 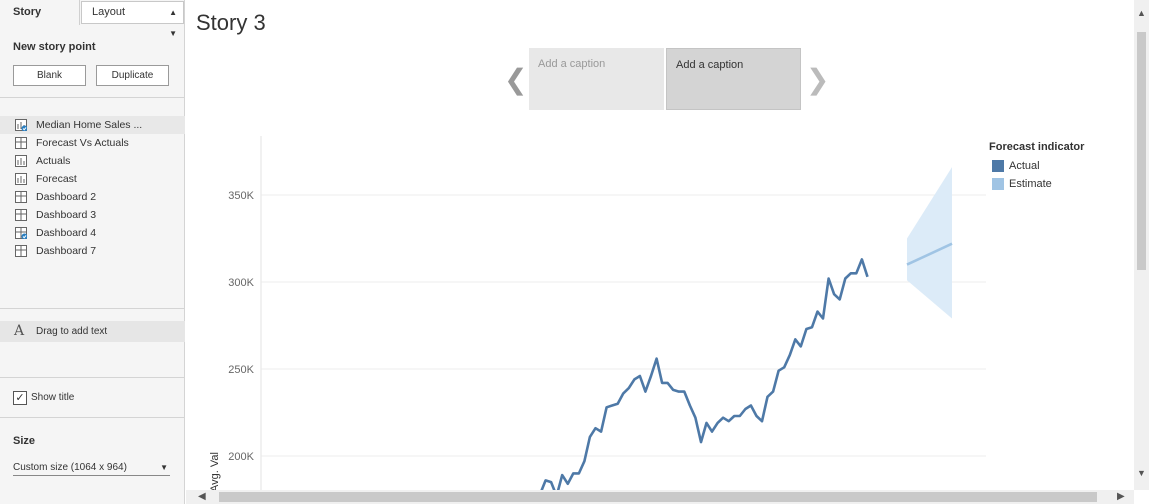 I want to click on sheet-item: Dashboard 7, so click(x=92, y=251).